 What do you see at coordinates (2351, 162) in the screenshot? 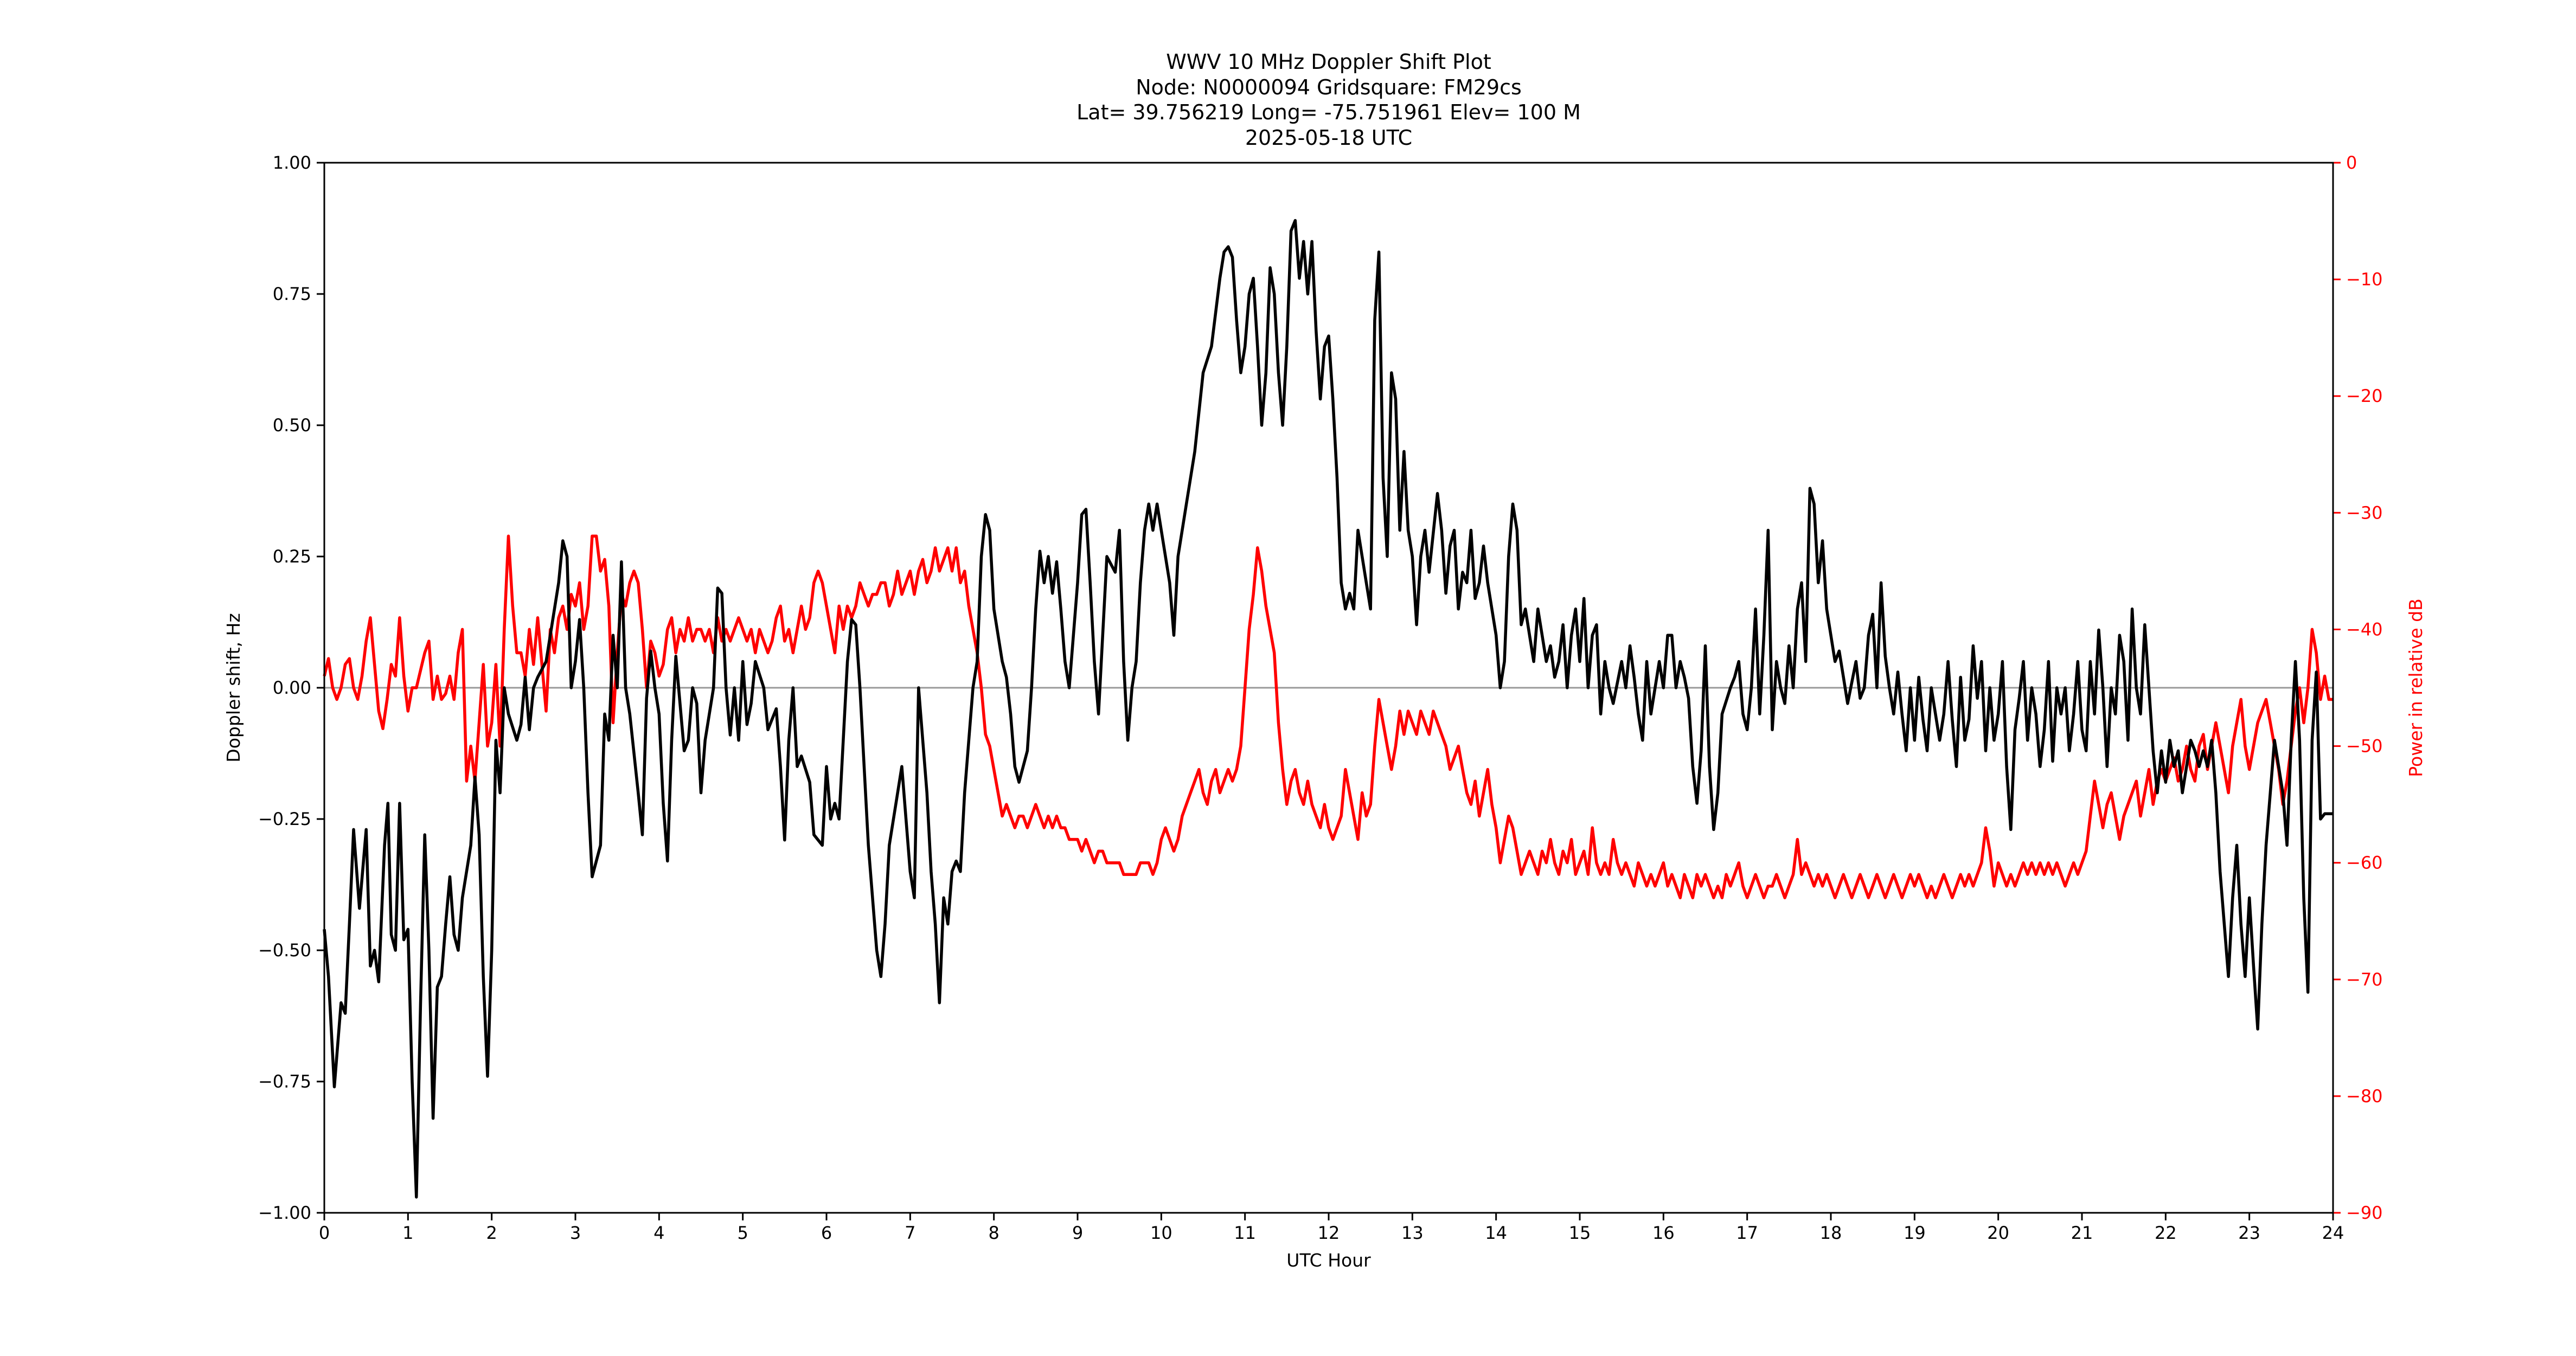
I see `y2-tick-label: 0` at bounding box center [2351, 162].